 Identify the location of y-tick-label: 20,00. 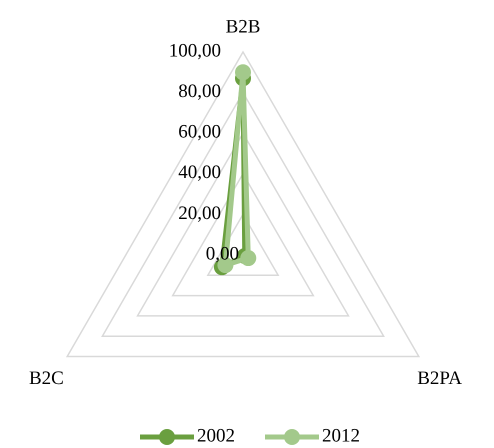
(199, 213).